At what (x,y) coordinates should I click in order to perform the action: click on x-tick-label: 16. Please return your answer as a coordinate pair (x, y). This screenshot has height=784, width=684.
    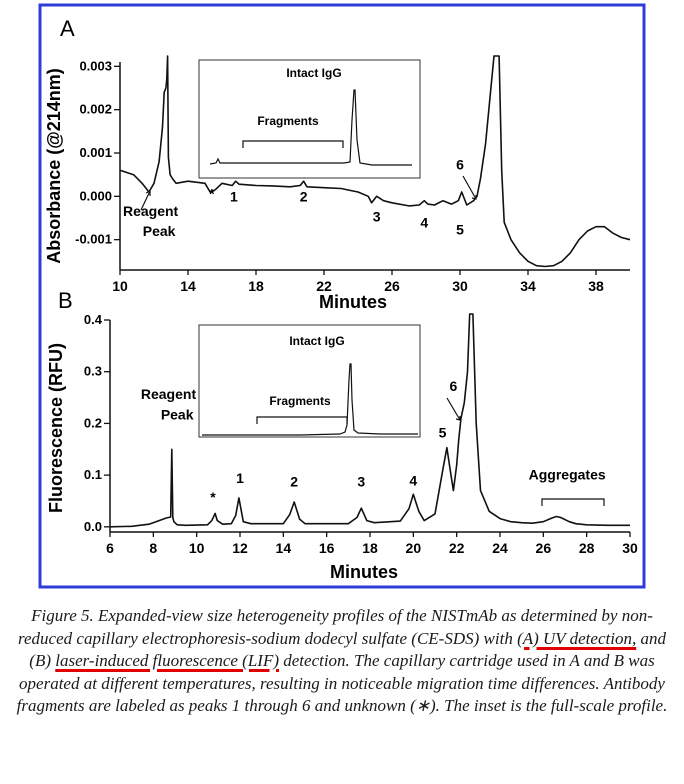
    Looking at the image, I should click on (327, 548).